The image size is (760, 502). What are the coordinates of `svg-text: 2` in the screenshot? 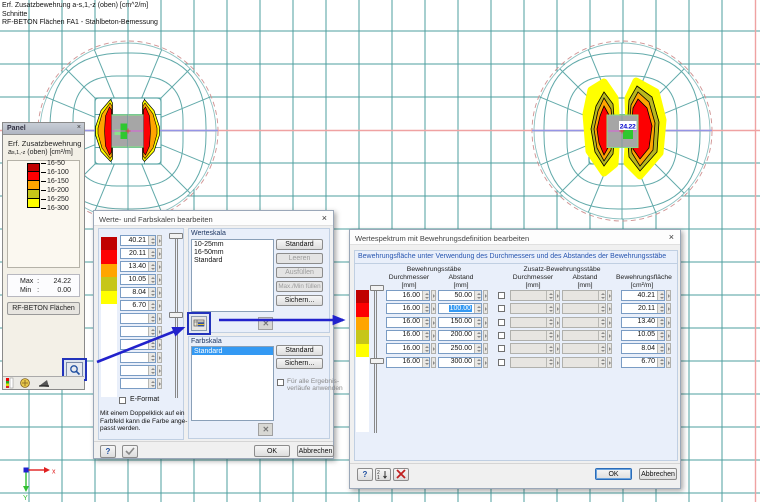 It's located at (378, 473).